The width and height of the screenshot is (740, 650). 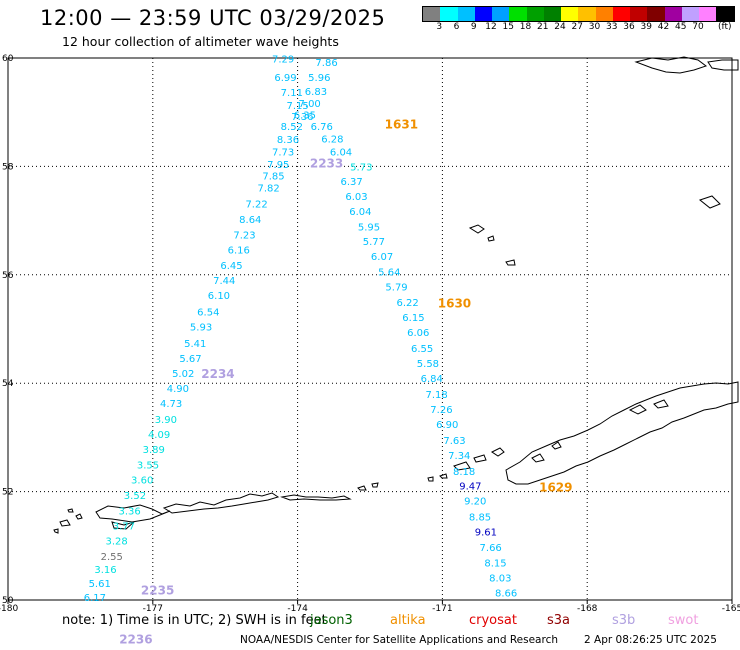 I want to click on satellite-legend-cryosat: cryosat, so click(x=493, y=620).